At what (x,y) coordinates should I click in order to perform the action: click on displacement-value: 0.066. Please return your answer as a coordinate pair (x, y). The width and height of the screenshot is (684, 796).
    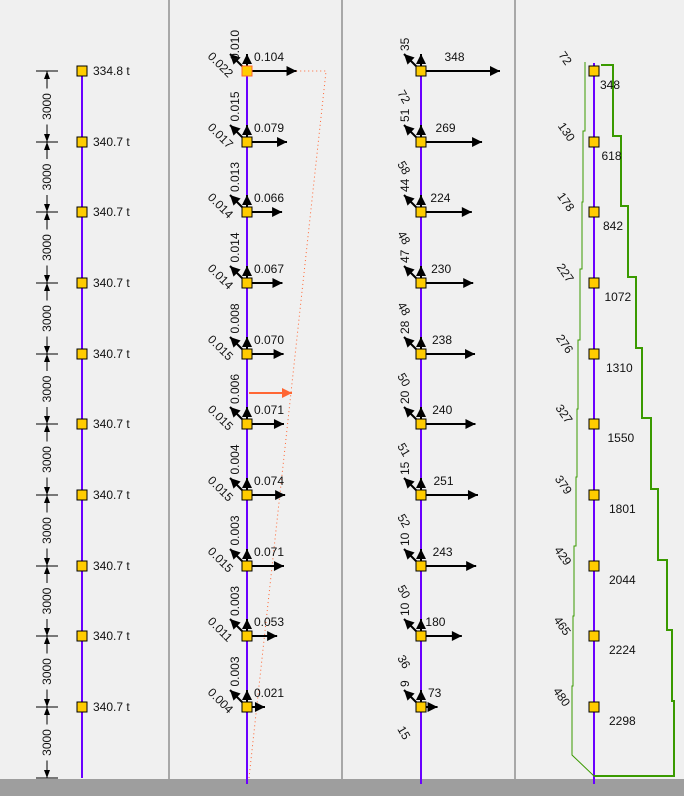
    Looking at the image, I should click on (269, 198).